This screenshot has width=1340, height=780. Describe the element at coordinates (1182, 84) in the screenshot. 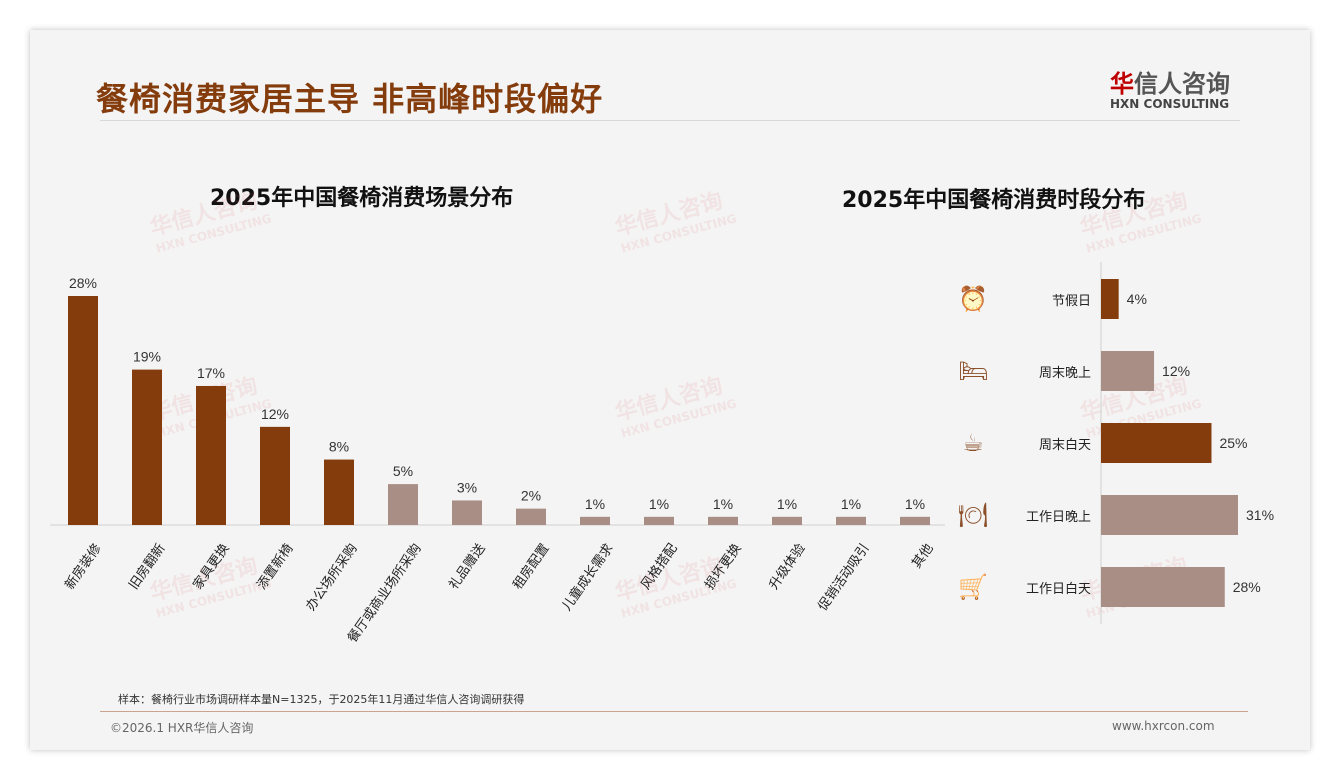

I see `logo-text: 信人咨询` at that location.